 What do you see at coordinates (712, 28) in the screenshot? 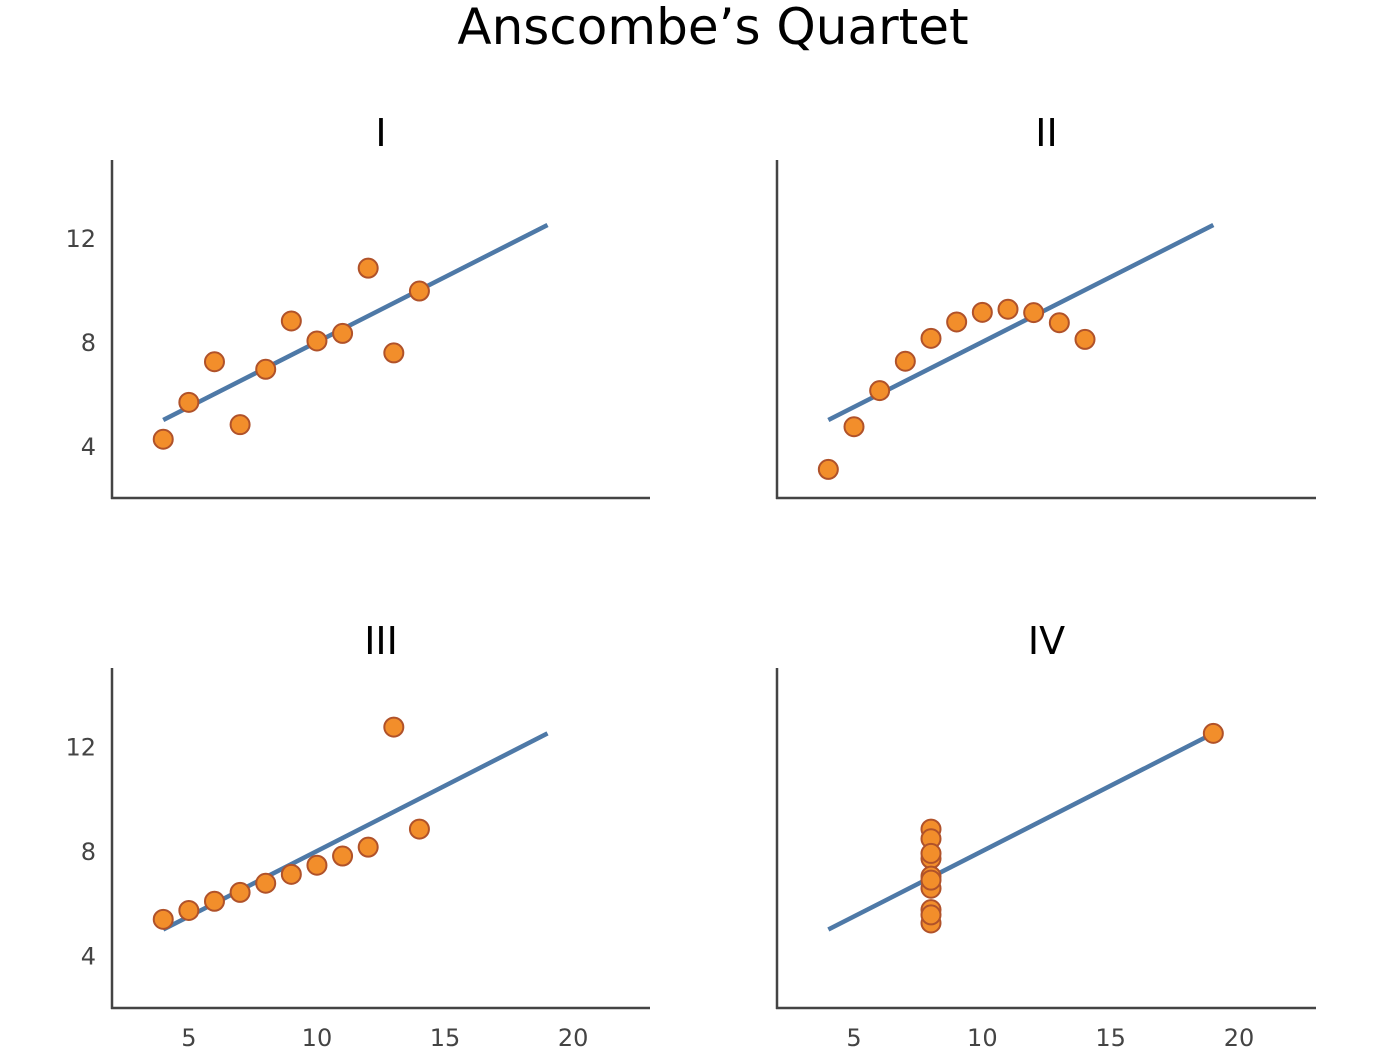
I see `figure-title: Anscombe’s Quartet` at bounding box center [712, 28].